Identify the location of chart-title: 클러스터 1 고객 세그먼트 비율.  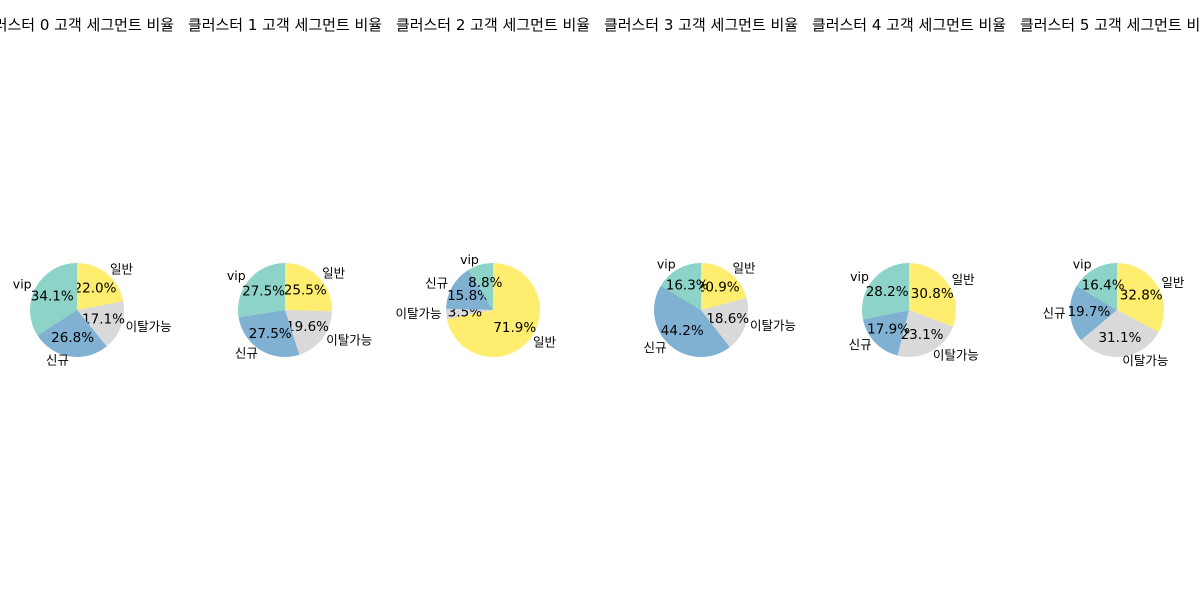
(285, 25).